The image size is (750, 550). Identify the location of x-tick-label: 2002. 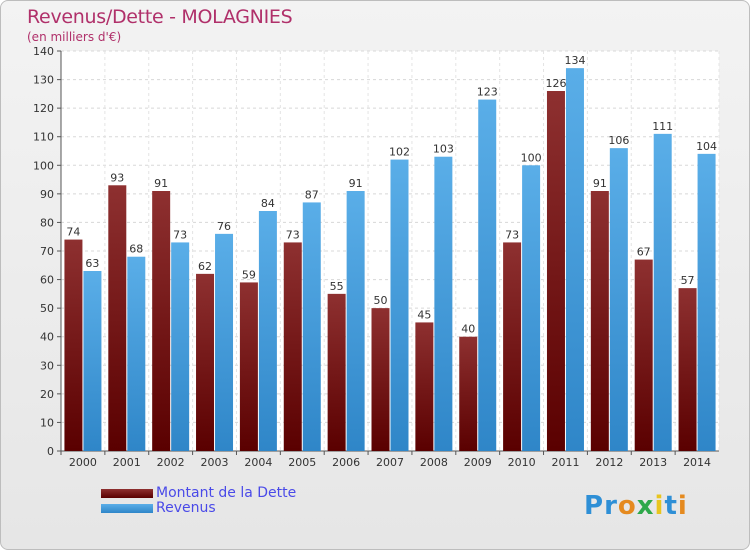
(171, 462).